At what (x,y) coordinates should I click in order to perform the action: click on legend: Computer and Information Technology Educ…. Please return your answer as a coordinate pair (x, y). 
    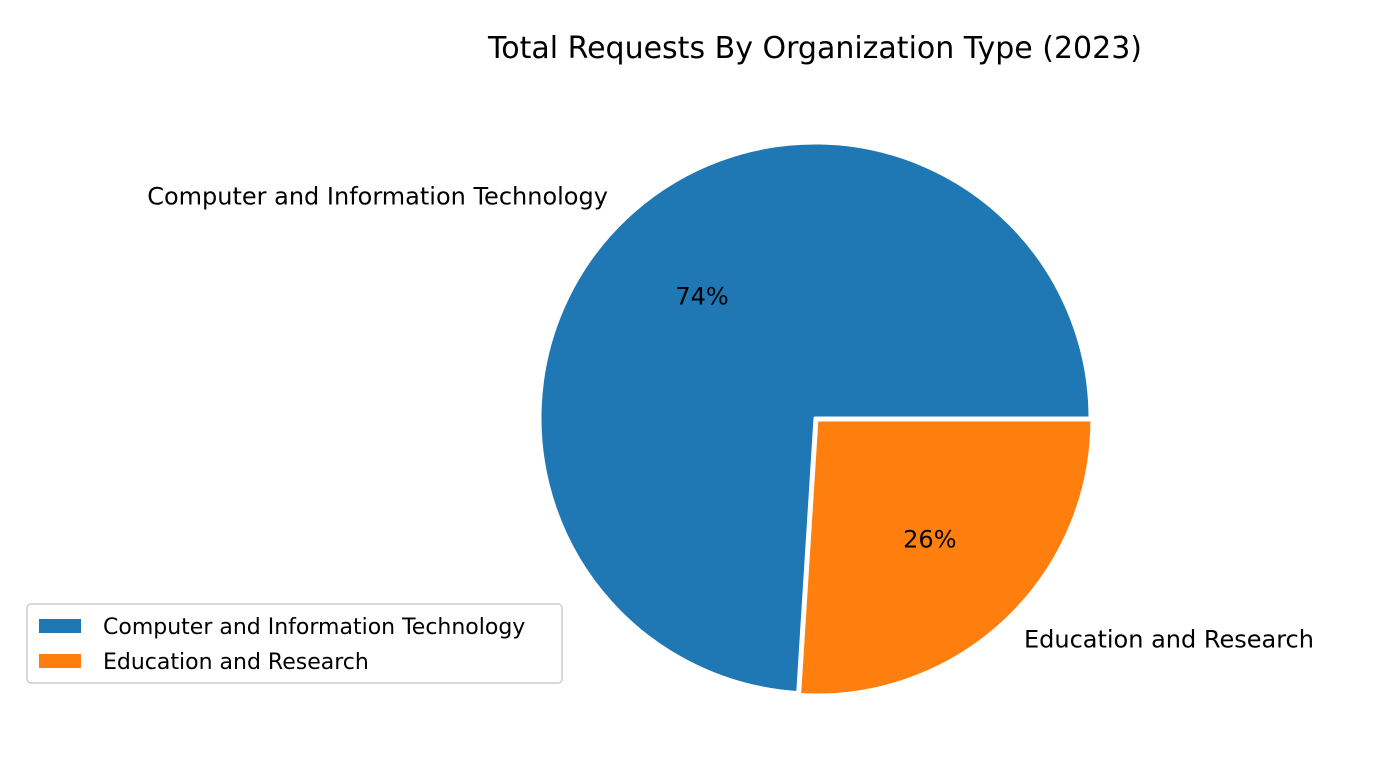
    Looking at the image, I should click on (294, 643).